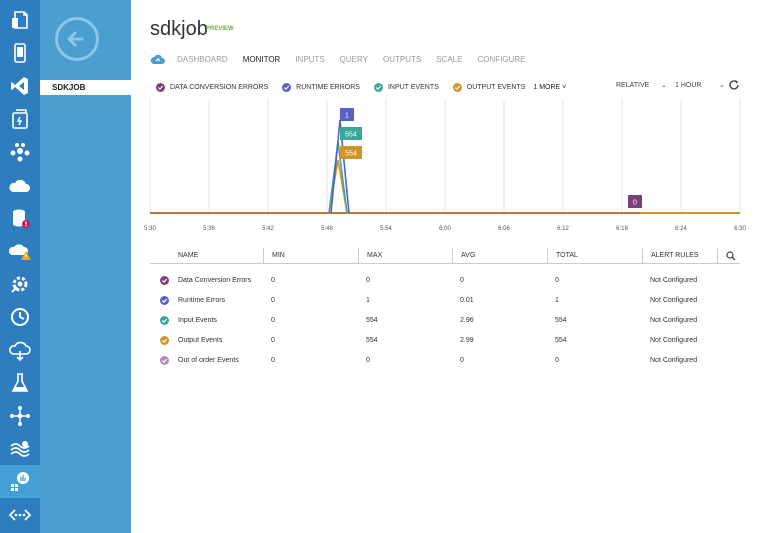  I want to click on chevron-down-icon: ˅, so click(563, 87).